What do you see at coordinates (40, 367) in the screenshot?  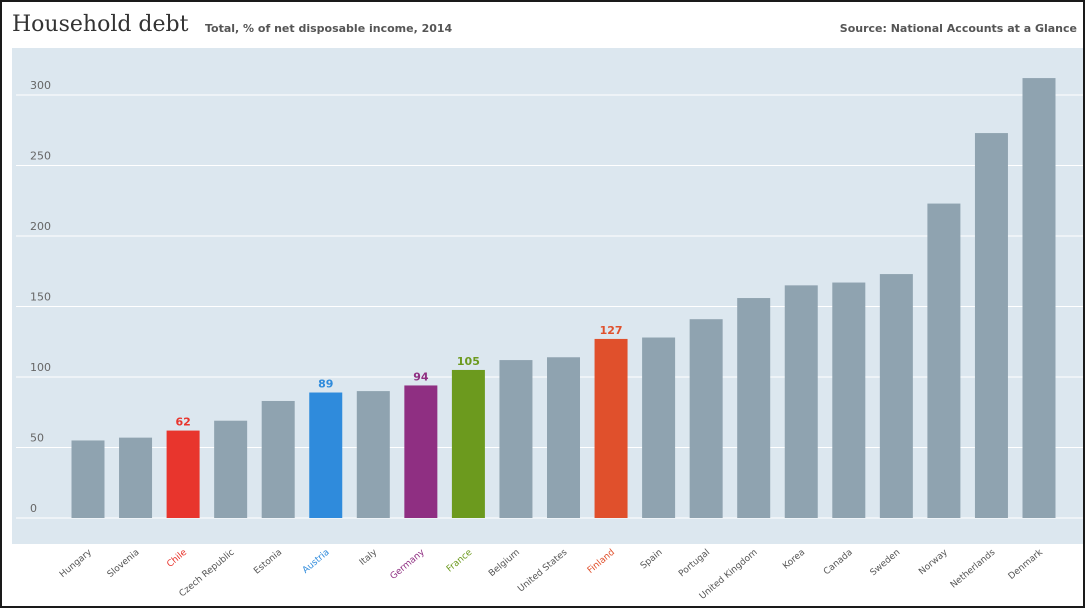 I see `y-tick-label: 100` at bounding box center [40, 367].